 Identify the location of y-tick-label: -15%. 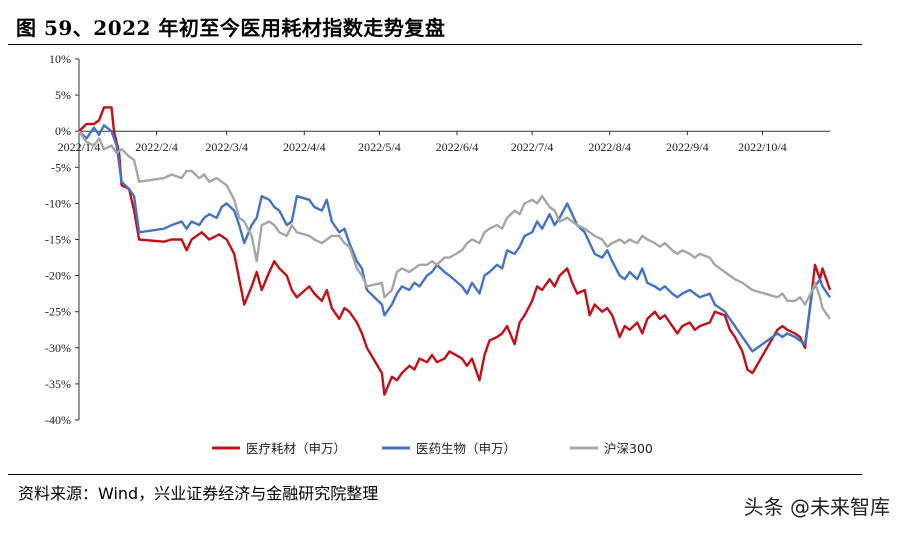
(58, 240).